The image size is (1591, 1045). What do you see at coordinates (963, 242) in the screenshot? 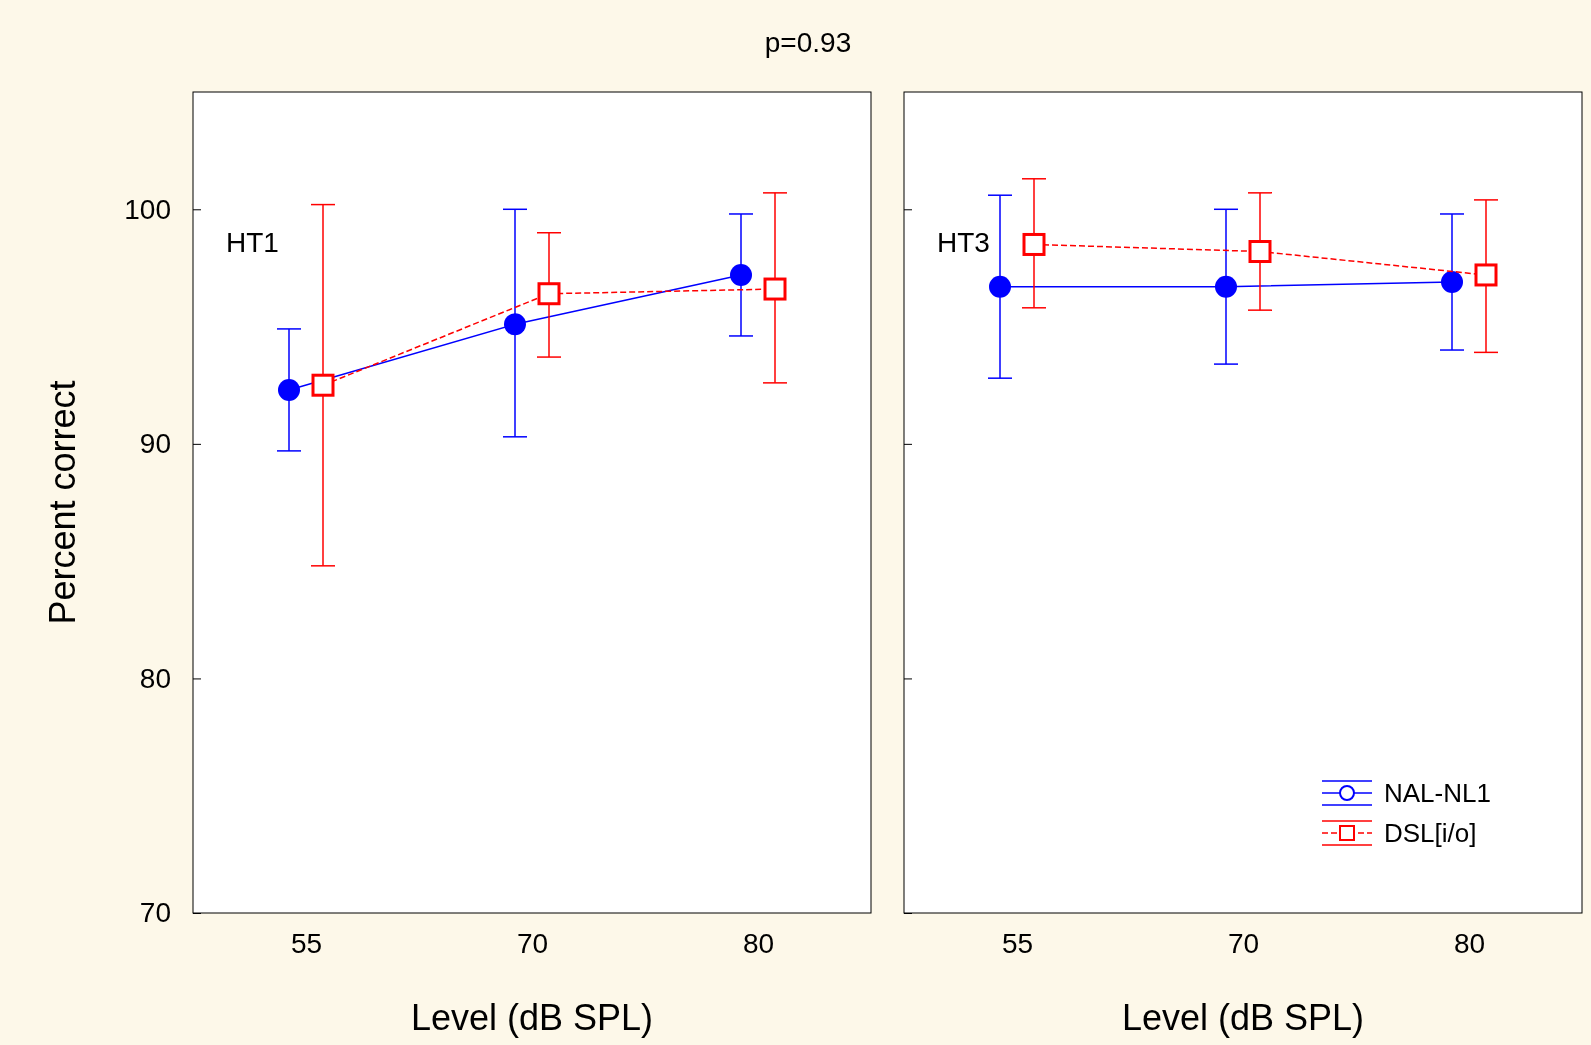
I see `annotation: HT3` at bounding box center [963, 242].